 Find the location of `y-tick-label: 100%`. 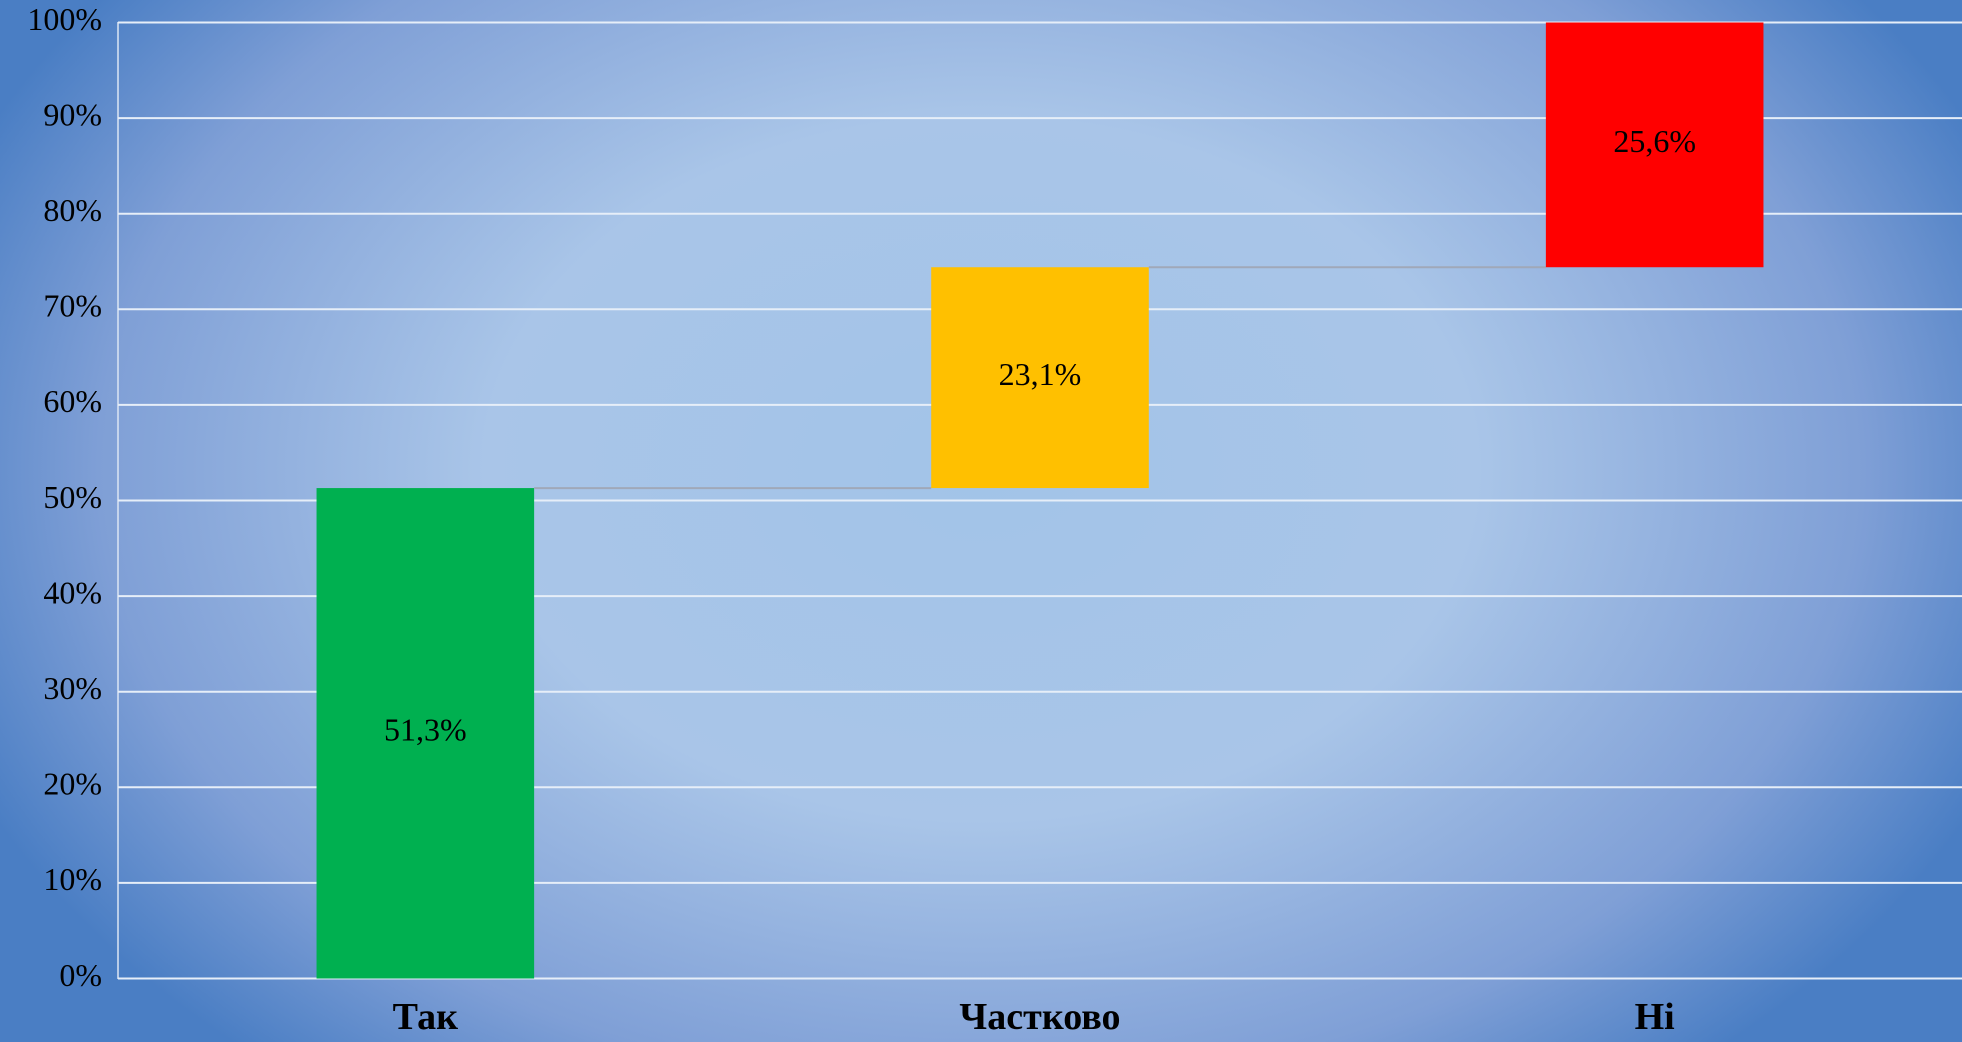

y-tick-label: 100% is located at coordinates (64, 19).